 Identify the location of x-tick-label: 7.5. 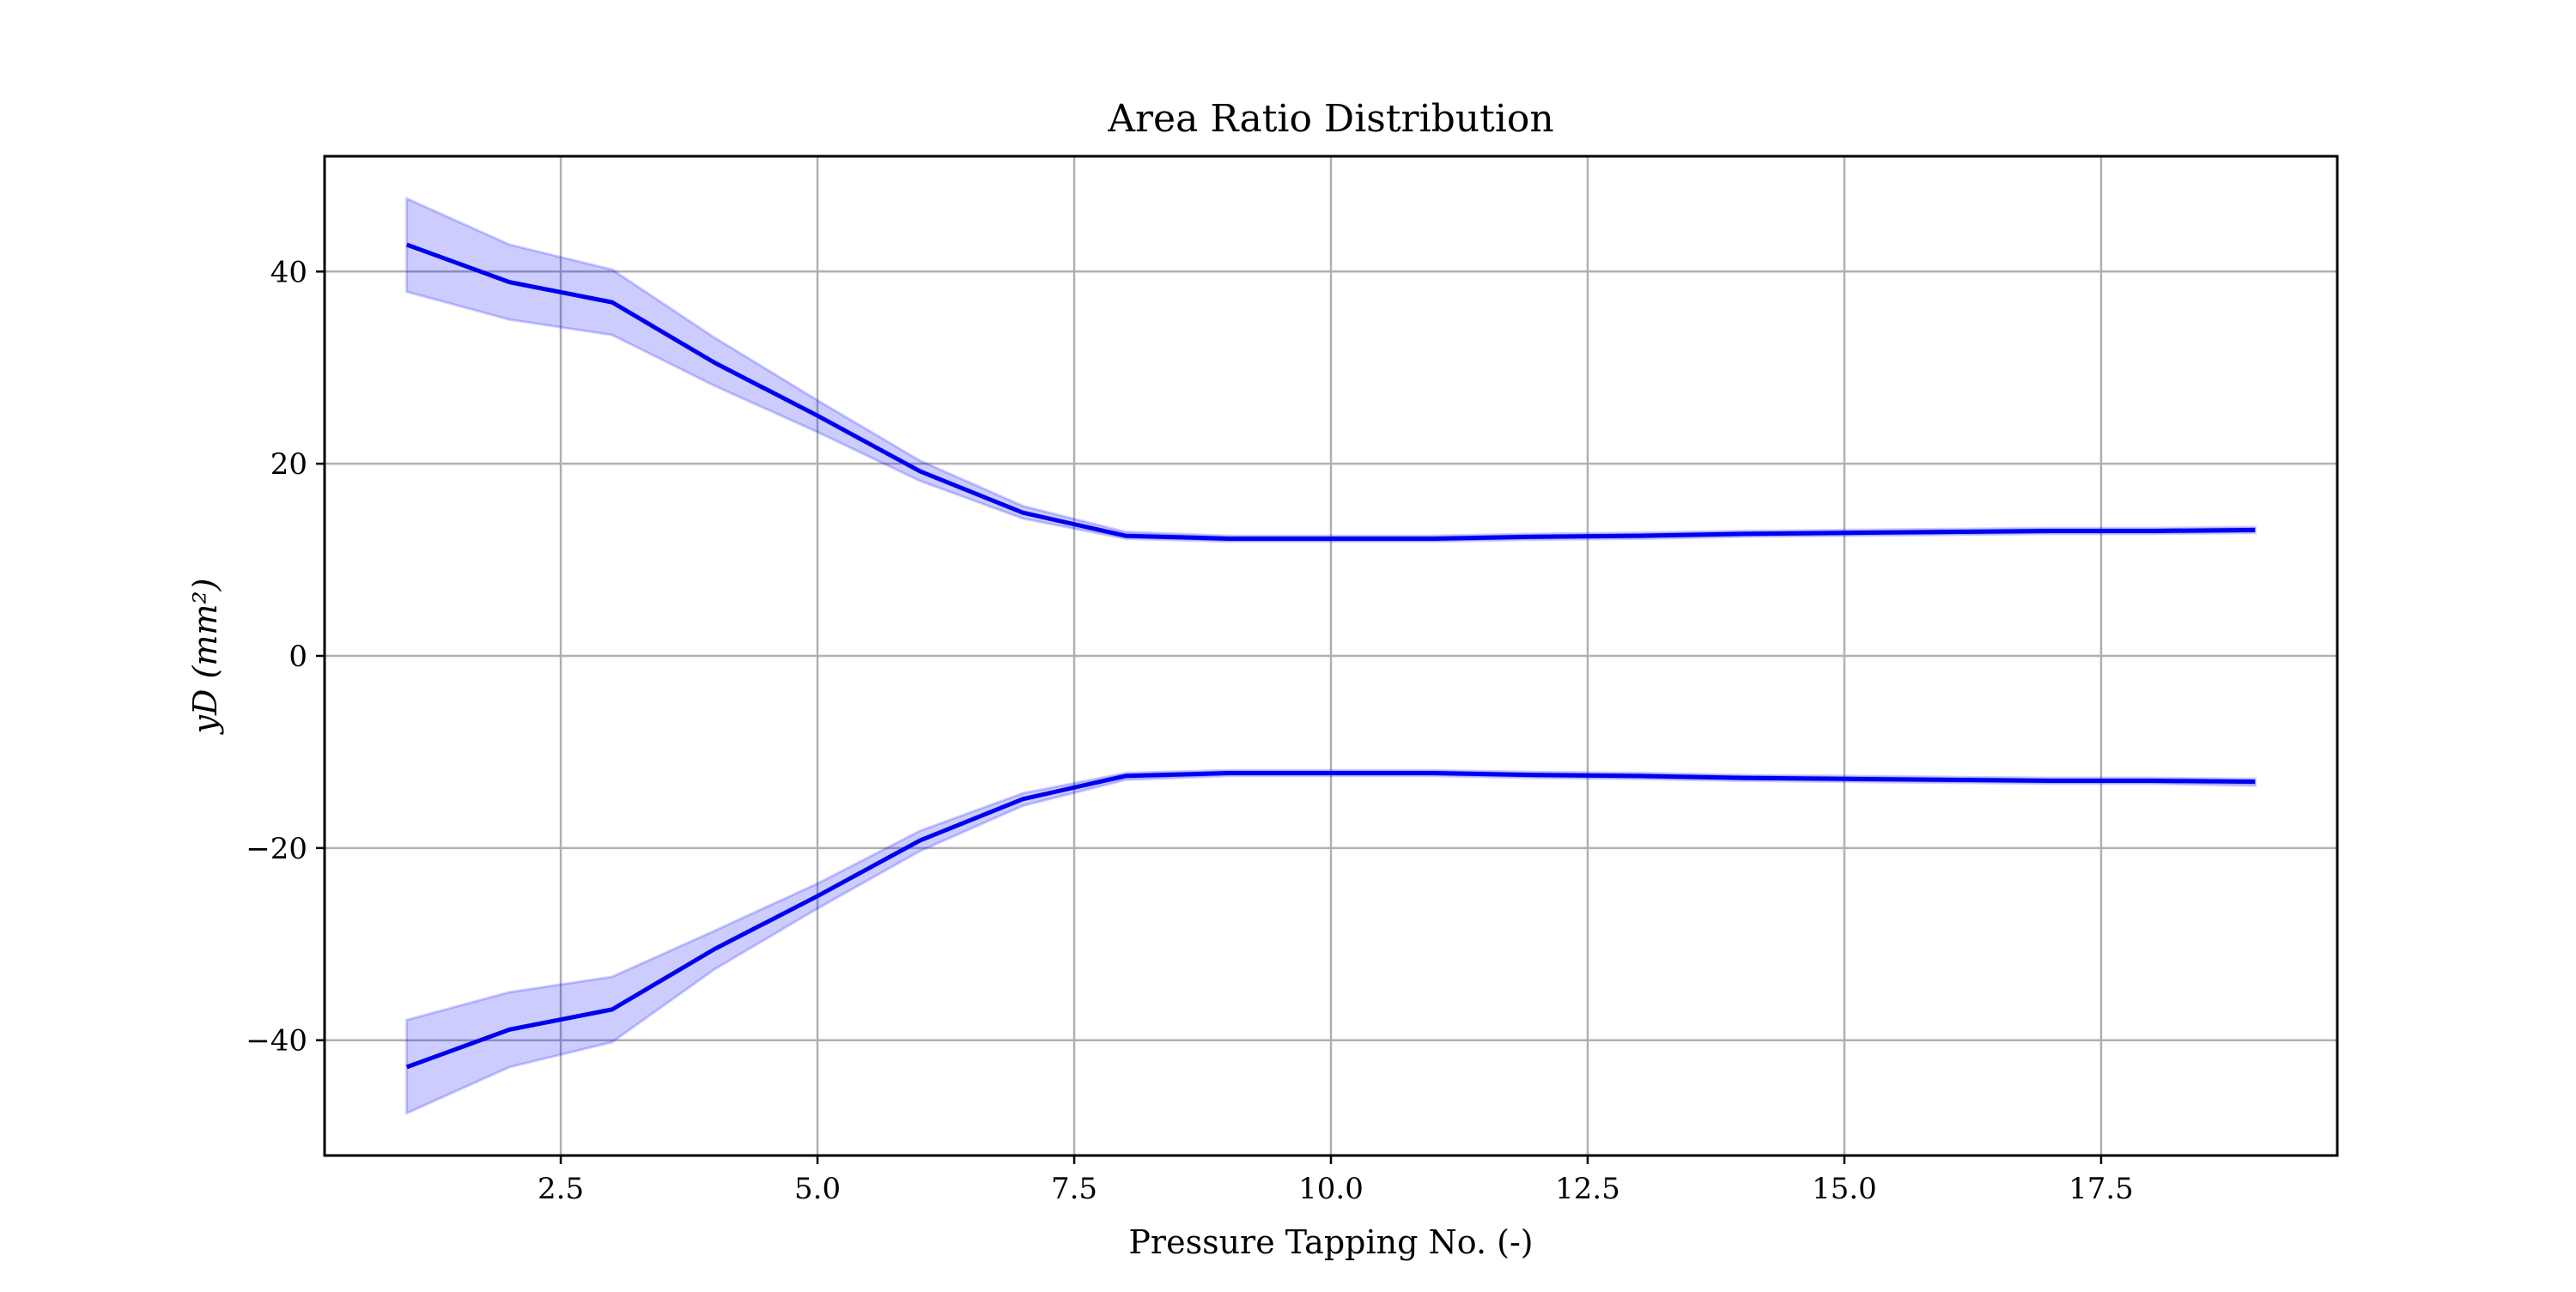
(1074, 1189).